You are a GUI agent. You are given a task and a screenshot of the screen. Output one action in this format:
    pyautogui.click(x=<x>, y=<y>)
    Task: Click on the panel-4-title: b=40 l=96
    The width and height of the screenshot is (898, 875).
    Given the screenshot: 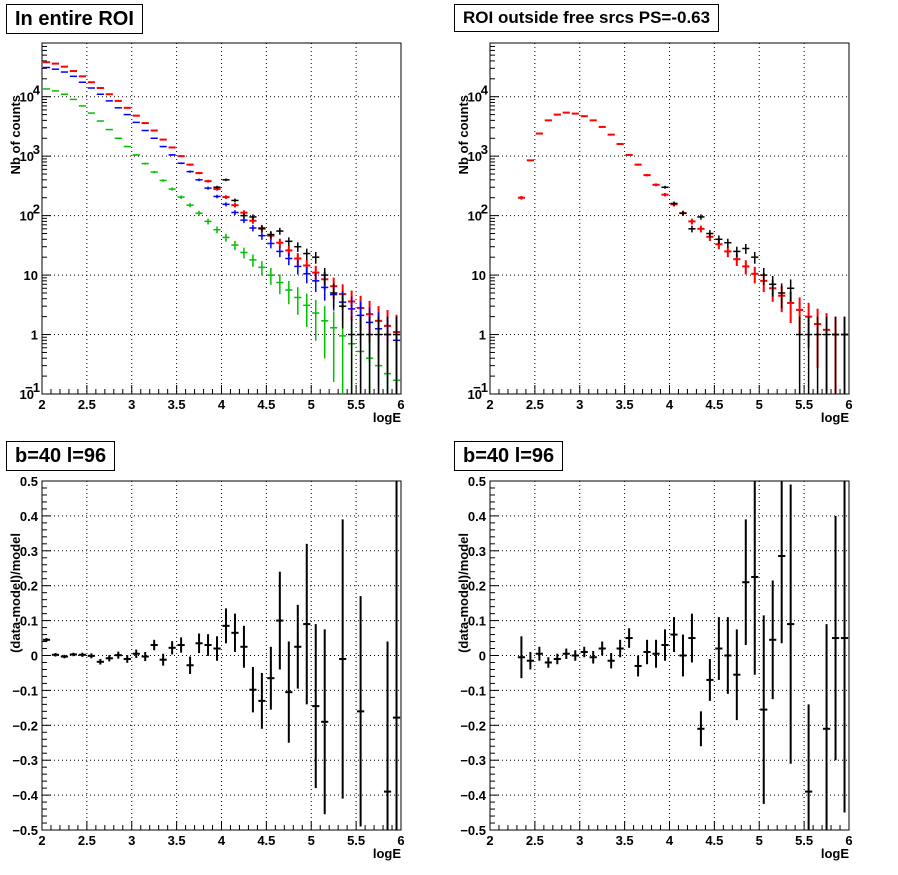 What is the action you would take?
    pyautogui.click(x=509, y=456)
    